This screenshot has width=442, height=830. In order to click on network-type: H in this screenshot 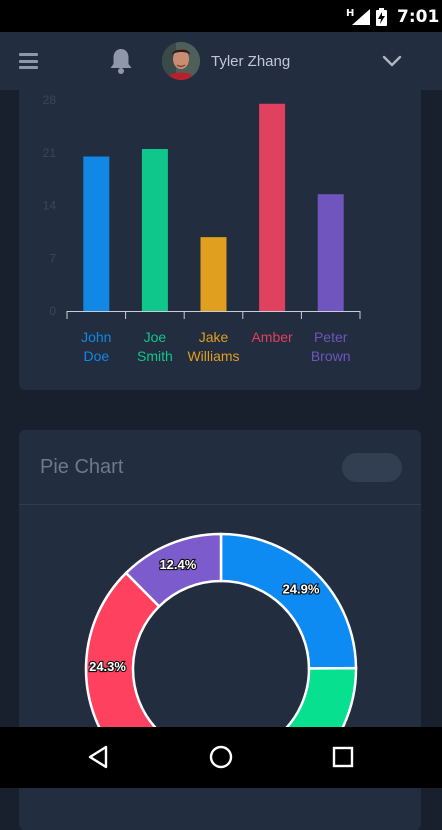, I will do `click(350, 13)`.